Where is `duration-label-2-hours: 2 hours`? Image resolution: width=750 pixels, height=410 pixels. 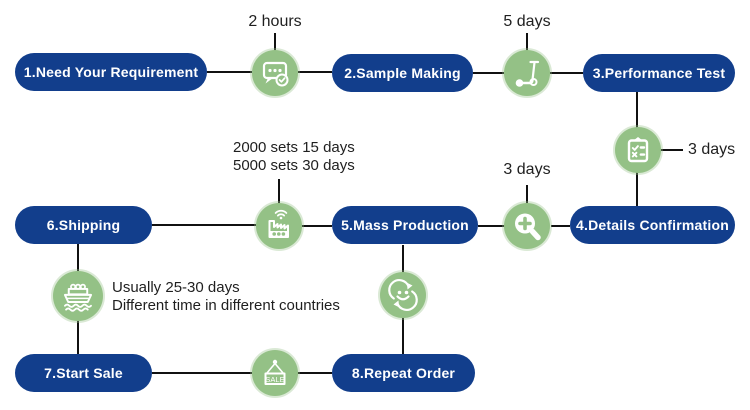
duration-label-2-hours: 2 hours is located at coordinates (275, 21).